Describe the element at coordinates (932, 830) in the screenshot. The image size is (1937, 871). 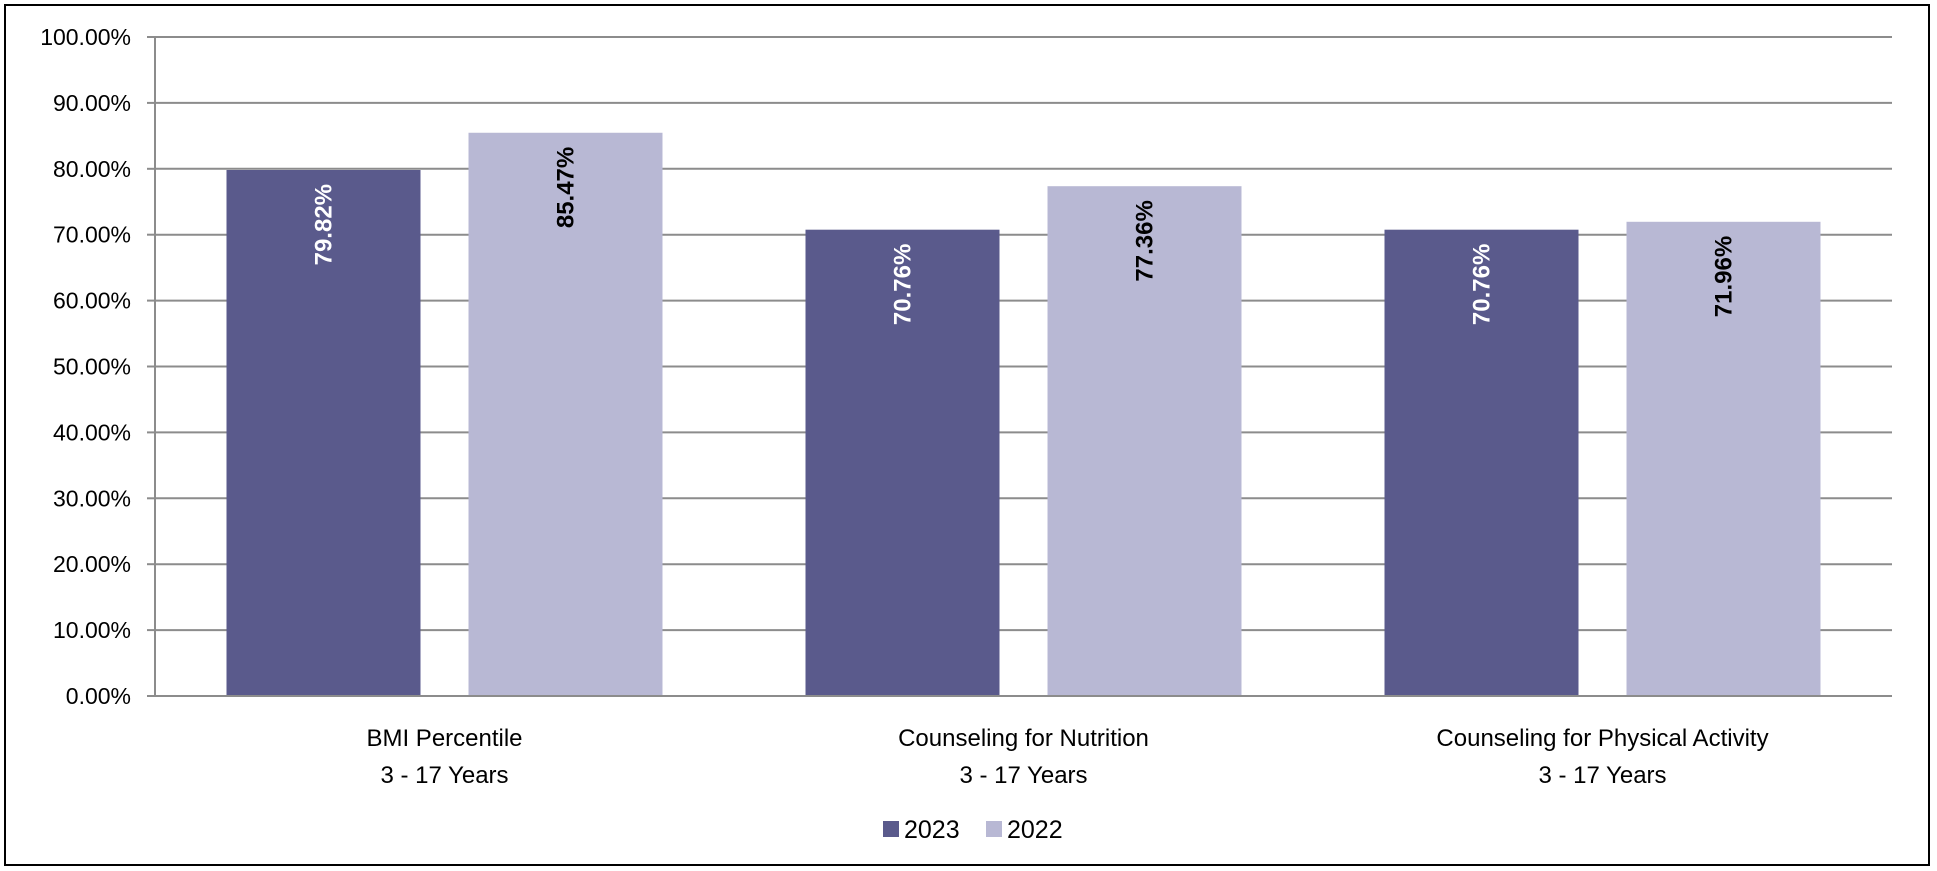
I see `legend-label: 2023` at that location.